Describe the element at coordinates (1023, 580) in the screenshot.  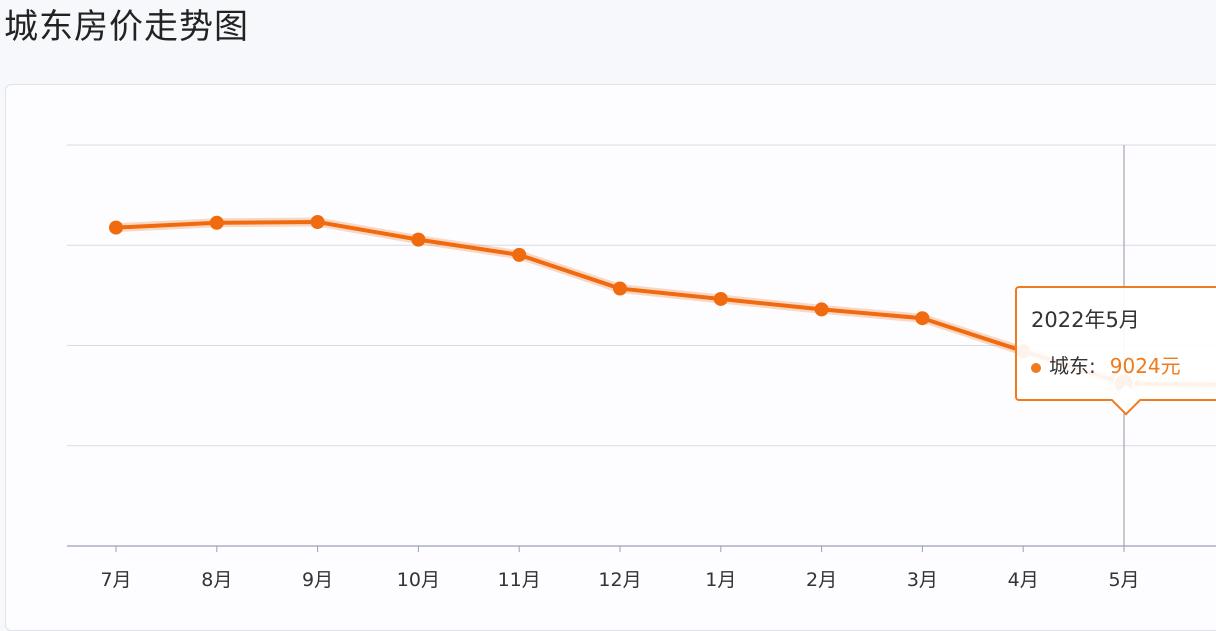
I see `x-tick-label: 4月` at that location.